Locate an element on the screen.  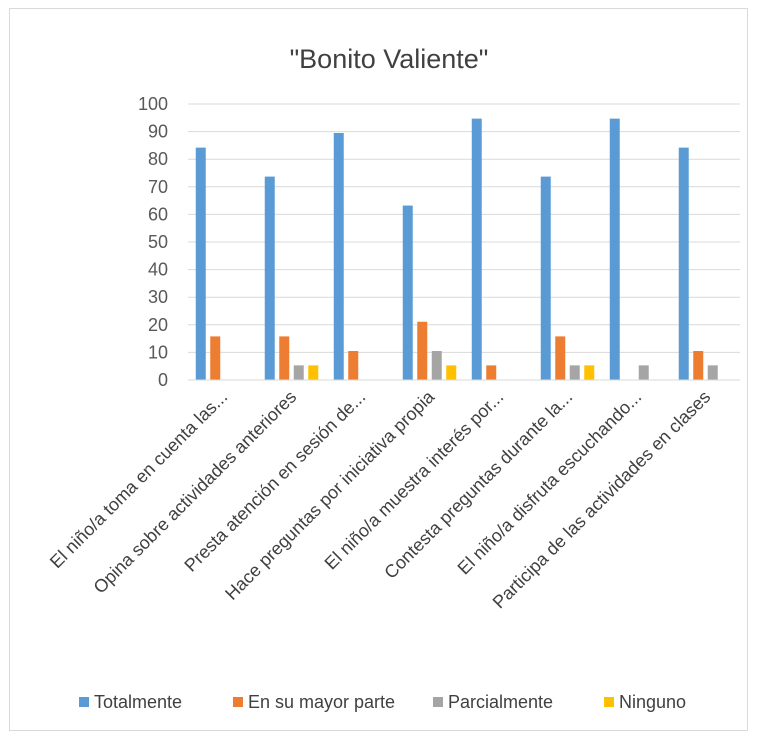
y-tick-label: 40 is located at coordinates (158, 270).